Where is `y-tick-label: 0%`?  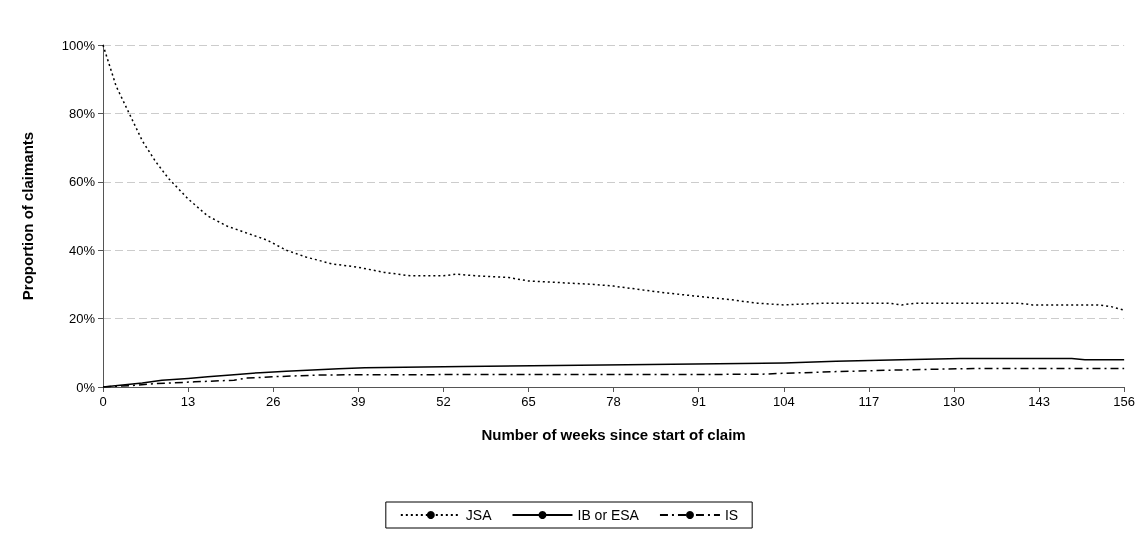
y-tick-label: 0% is located at coordinates (86, 387).